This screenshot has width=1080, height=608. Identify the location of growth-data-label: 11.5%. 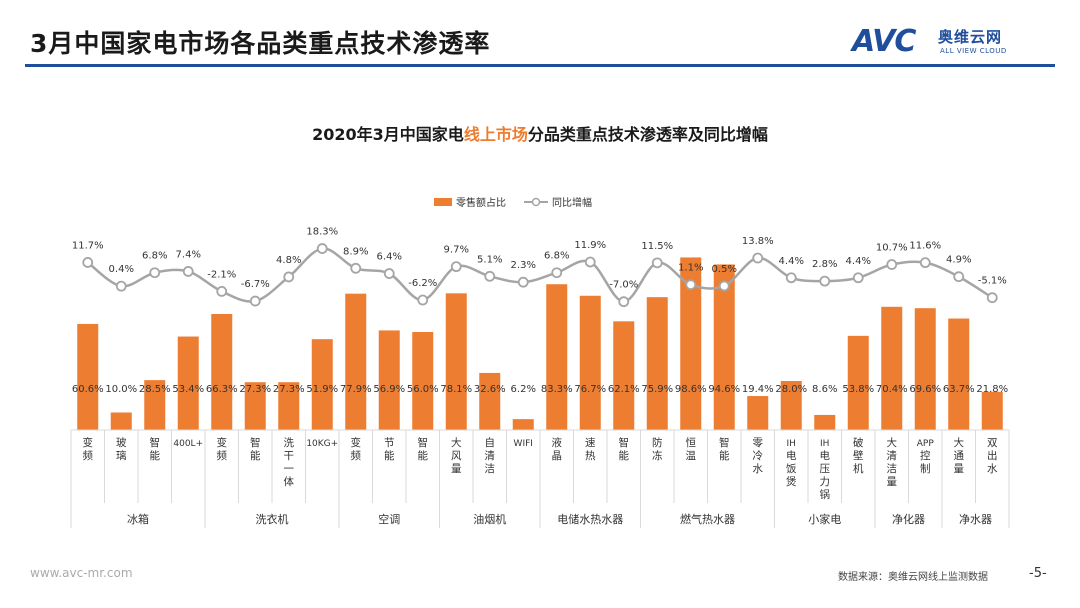
(657, 246).